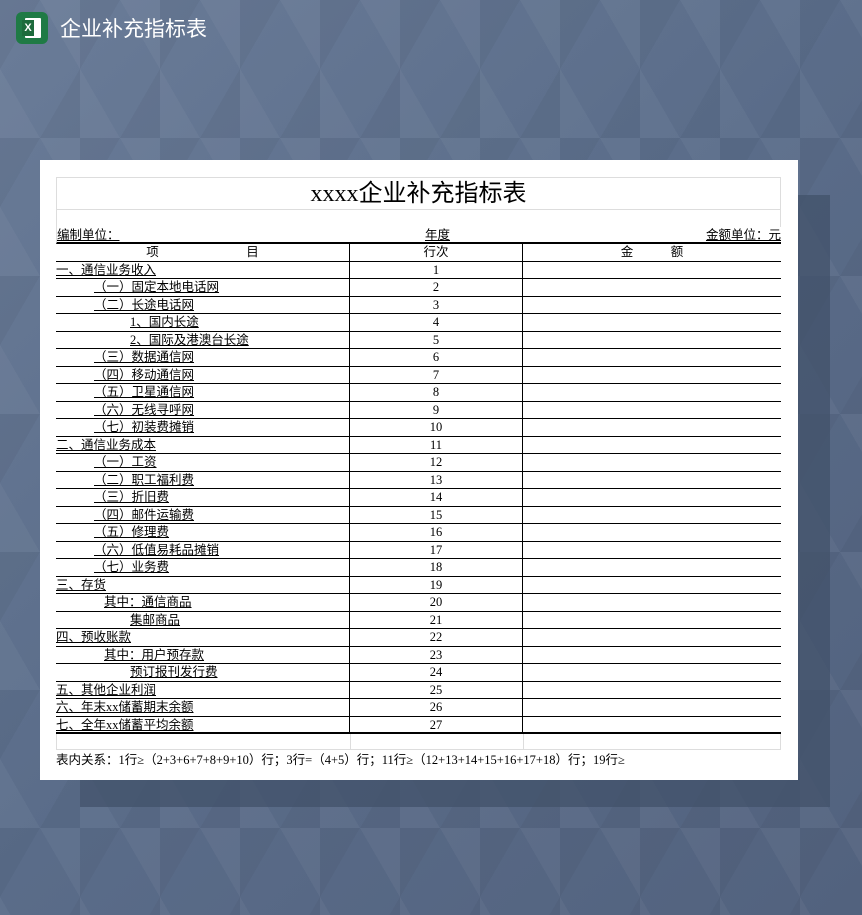  What do you see at coordinates (436, 602) in the screenshot?
I see `line-cell: 20` at bounding box center [436, 602].